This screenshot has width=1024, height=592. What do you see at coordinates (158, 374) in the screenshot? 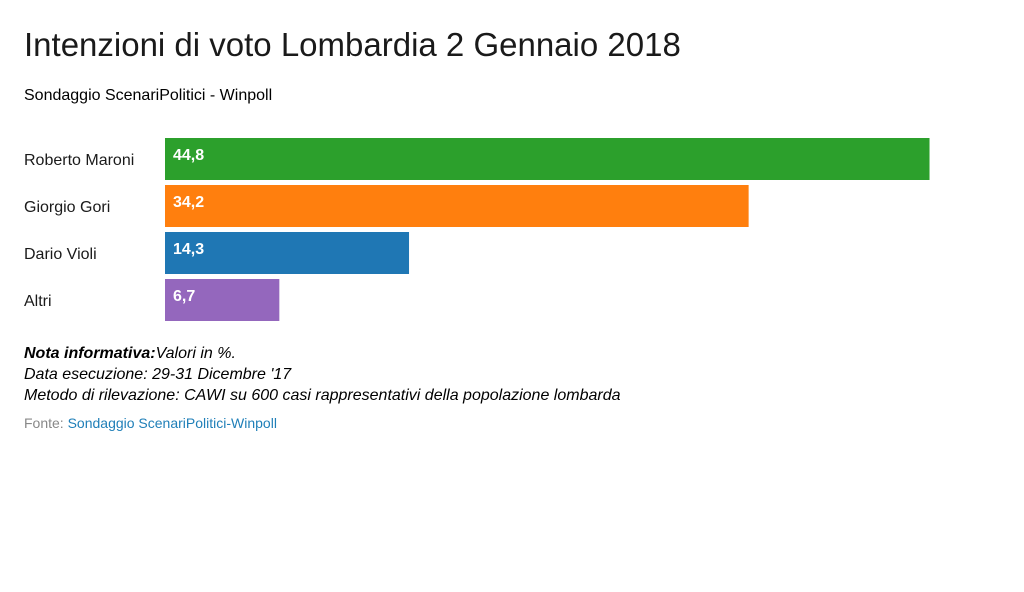
I see `execution-date: Data esecuzione: 29-31 Dicembre '17` at bounding box center [158, 374].